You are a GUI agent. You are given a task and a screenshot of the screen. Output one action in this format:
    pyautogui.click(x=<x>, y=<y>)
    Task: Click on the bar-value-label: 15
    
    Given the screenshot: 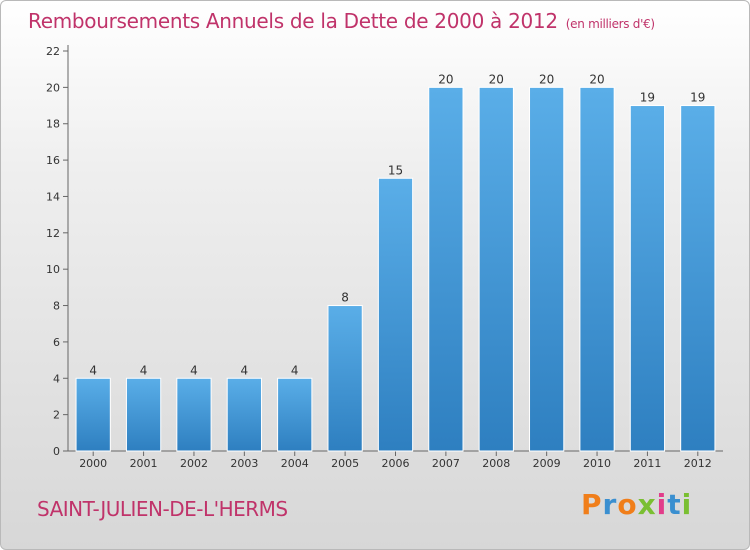 What is the action you would take?
    pyautogui.click(x=395, y=170)
    